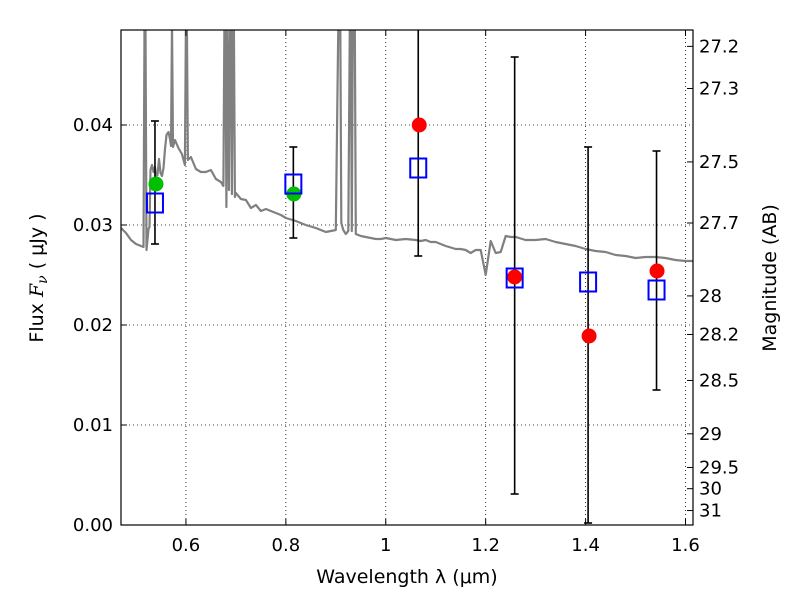 Image resolution: width=800 pixels, height=600 pixels. I want to click on y-axis-title: Flux Fν ( μJy ), so click(38, 277).